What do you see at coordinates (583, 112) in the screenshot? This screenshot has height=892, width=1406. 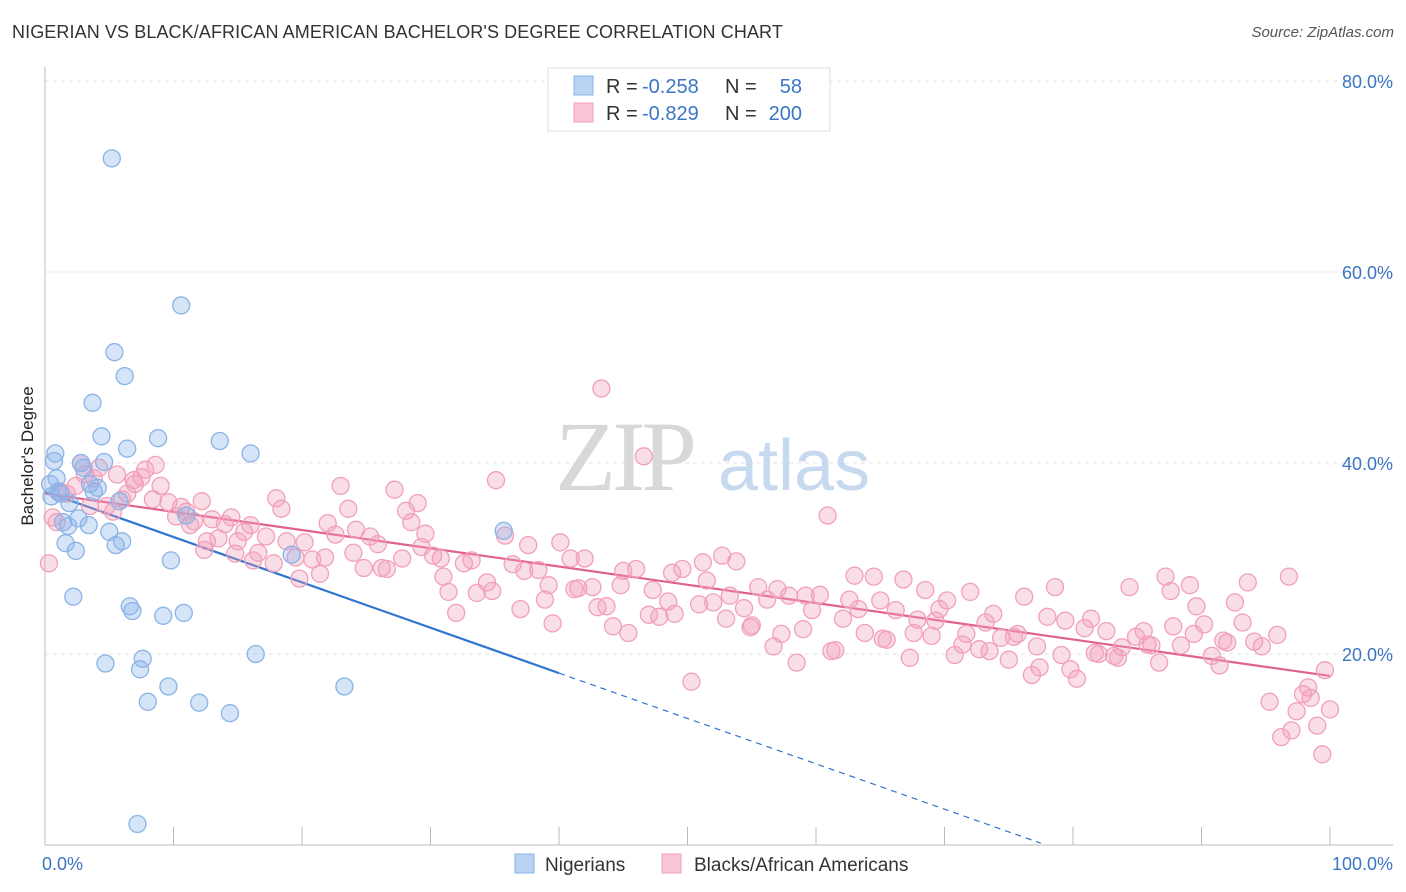 I see `legend-swatch-blacks` at bounding box center [583, 112].